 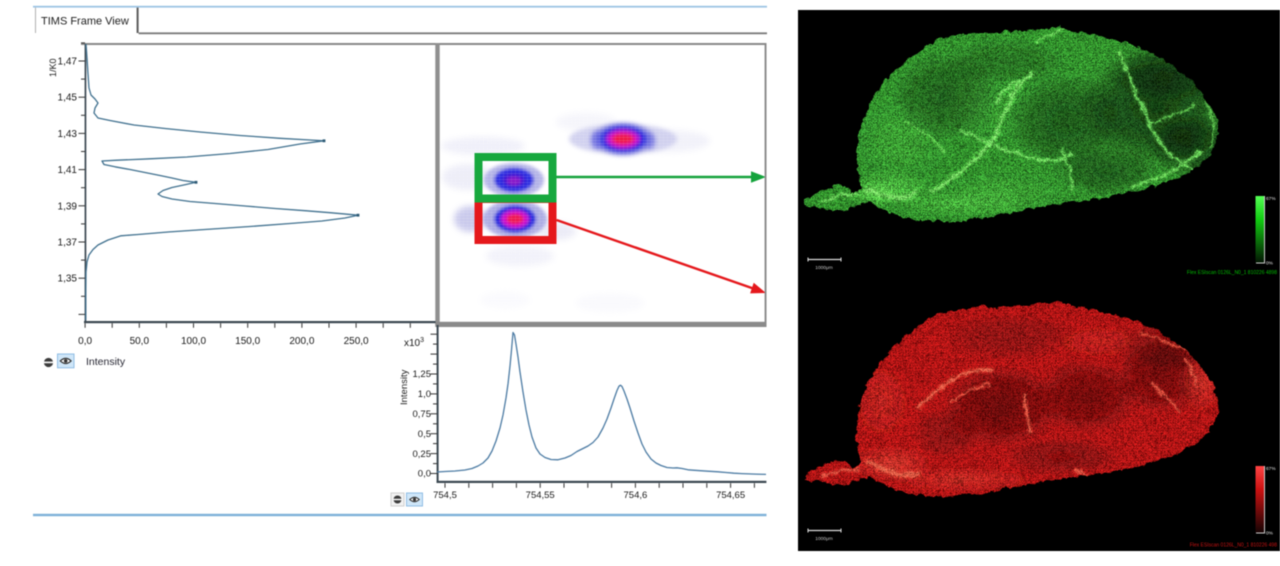 What do you see at coordinates (424, 394) in the screenshot?
I see `svg-text: 1,0` at bounding box center [424, 394].